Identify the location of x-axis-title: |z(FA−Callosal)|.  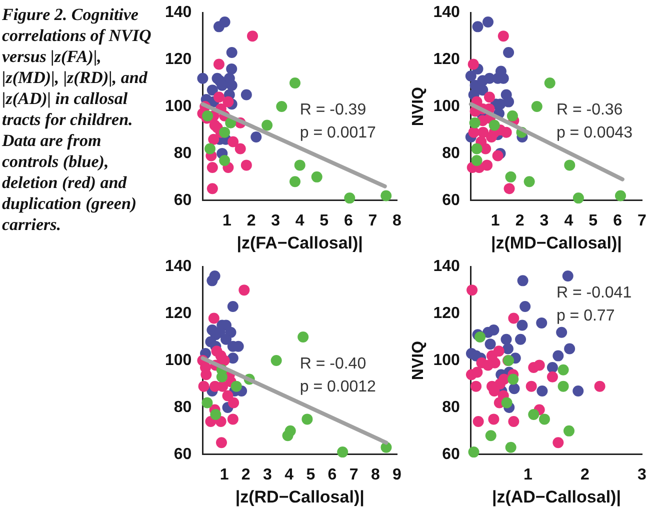
(299, 242).